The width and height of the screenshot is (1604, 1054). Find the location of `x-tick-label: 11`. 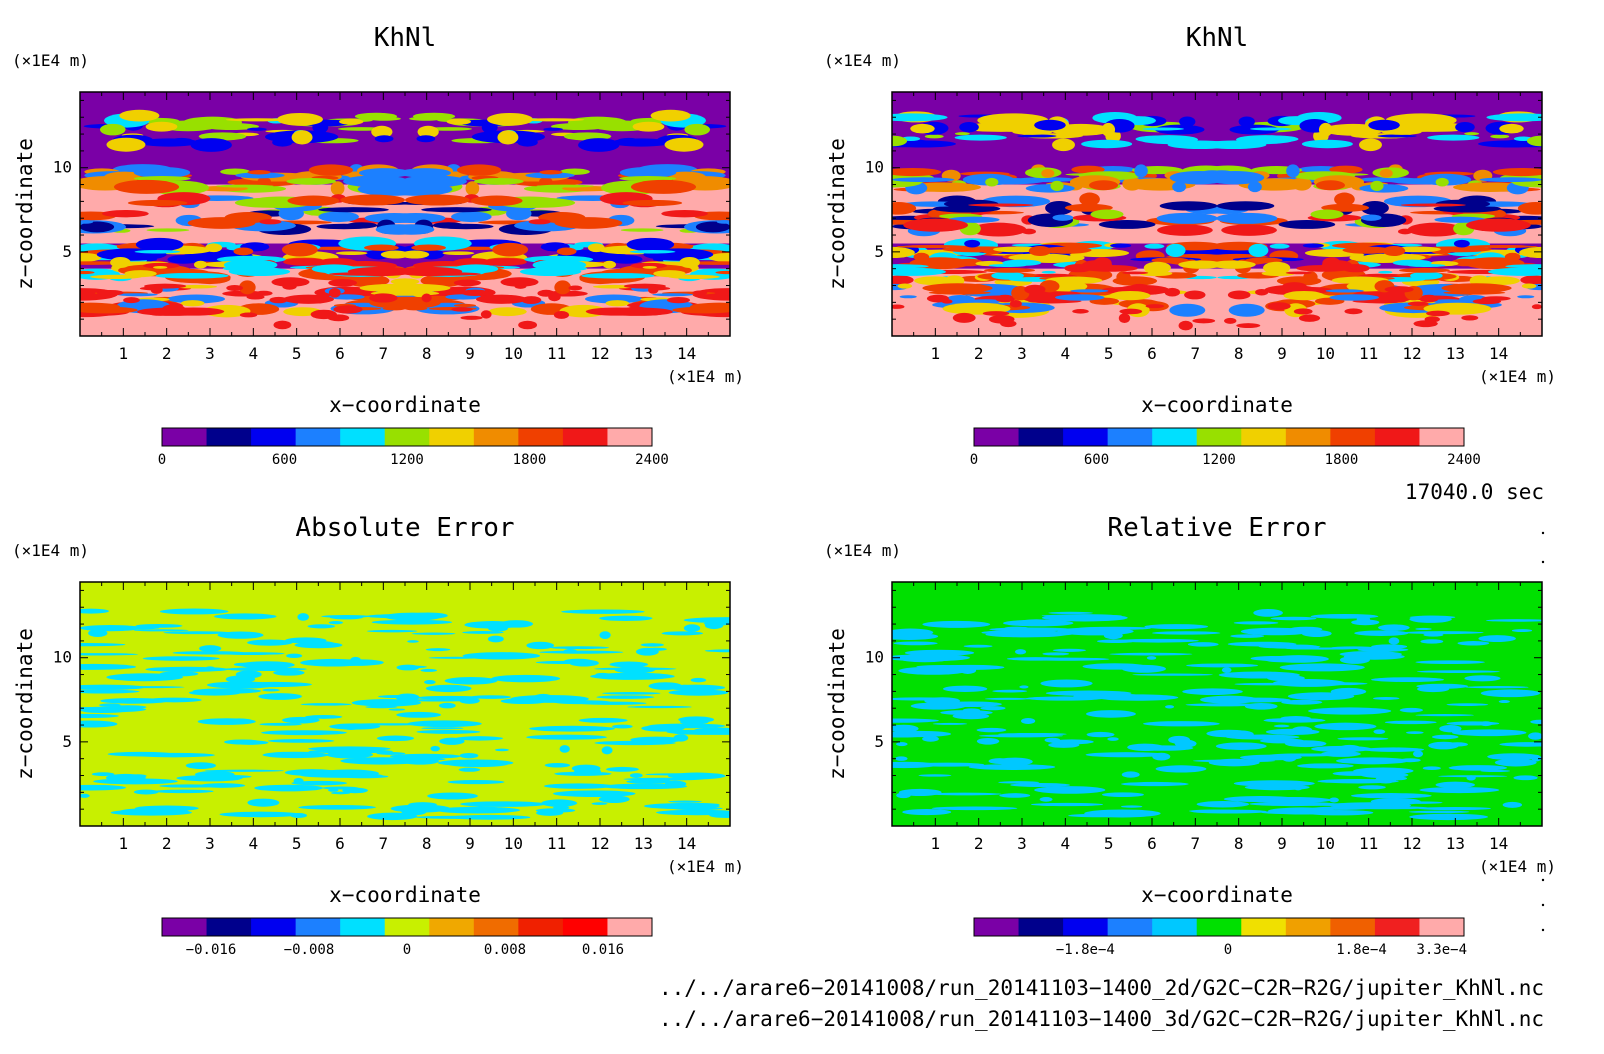

x-tick-label: 11 is located at coordinates (1368, 843).